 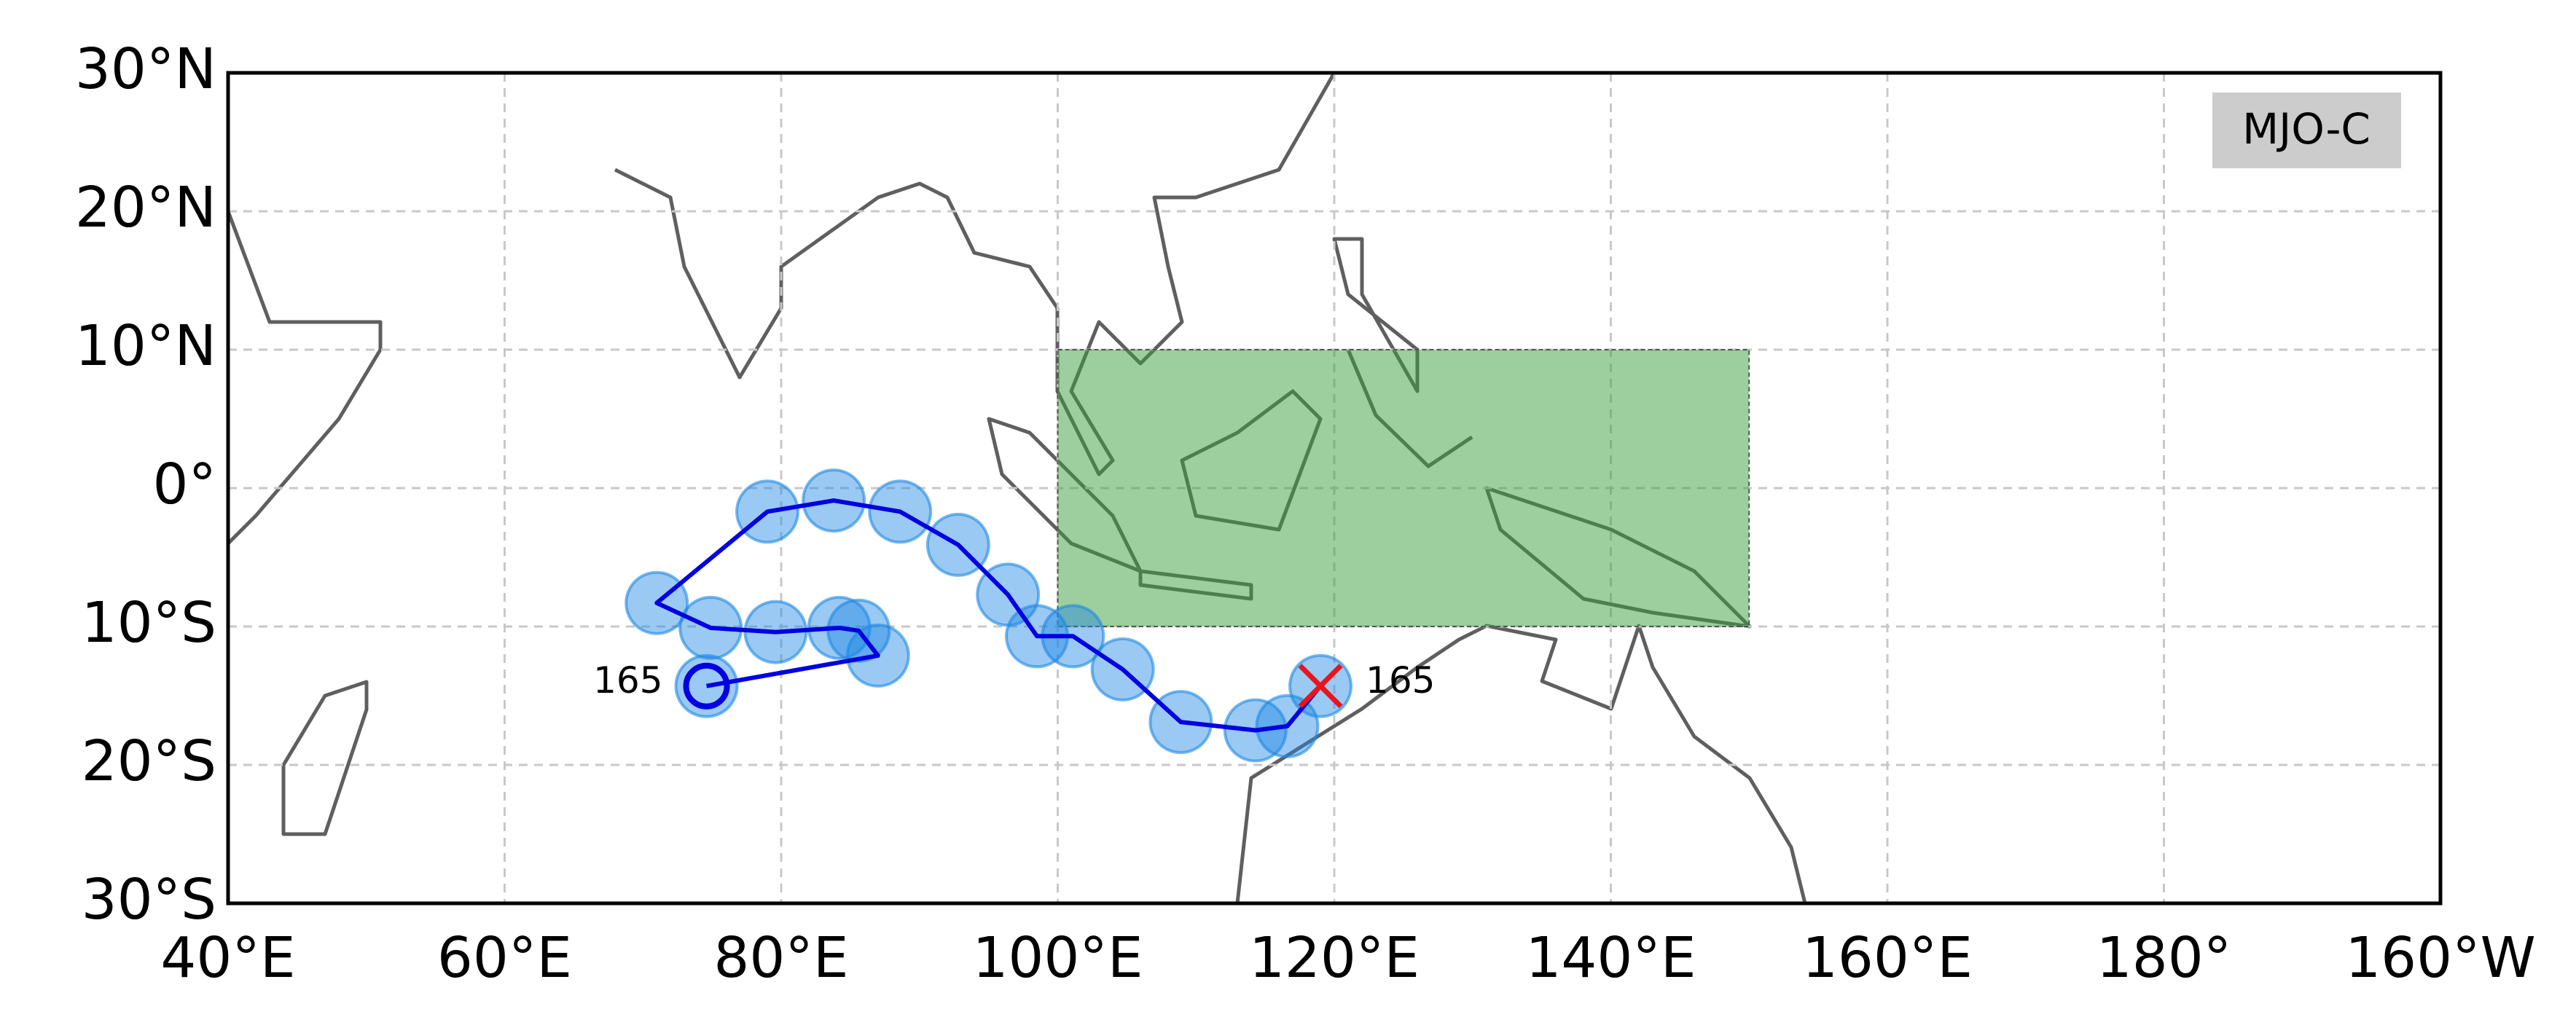 I want to click on start-label: 165, so click(x=627, y=681).